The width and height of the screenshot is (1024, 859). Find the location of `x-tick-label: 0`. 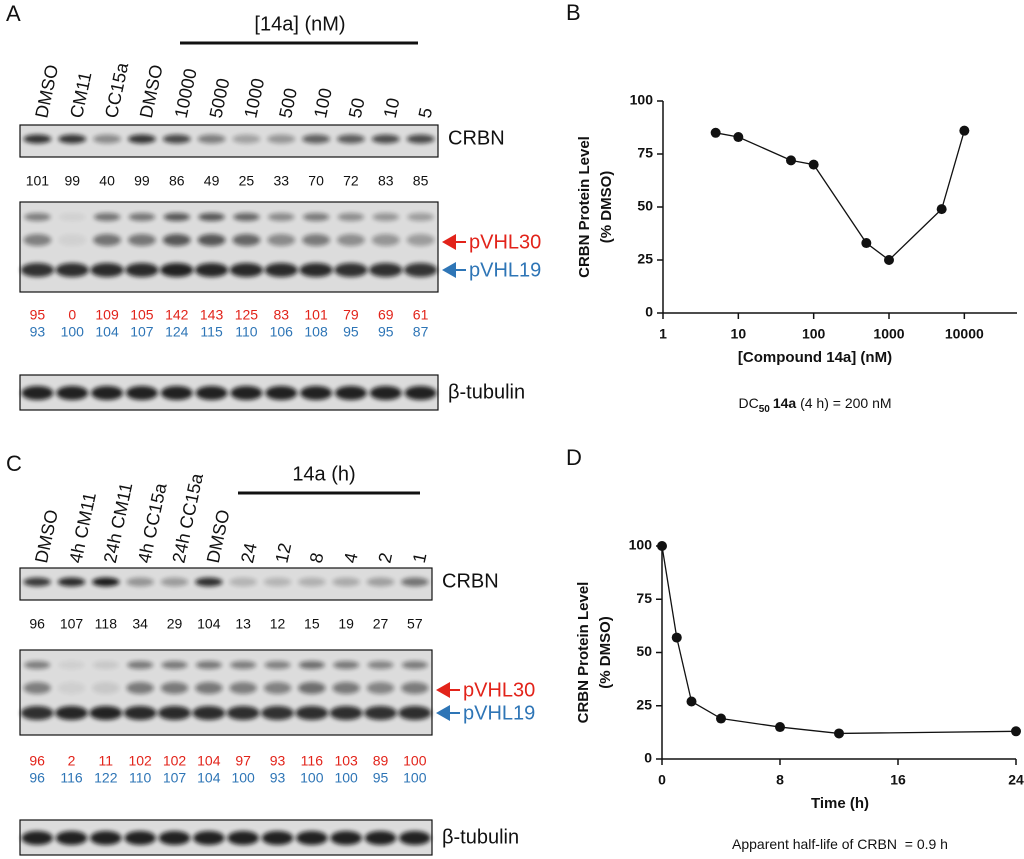

x-tick-label: 0 is located at coordinates (662, 780).